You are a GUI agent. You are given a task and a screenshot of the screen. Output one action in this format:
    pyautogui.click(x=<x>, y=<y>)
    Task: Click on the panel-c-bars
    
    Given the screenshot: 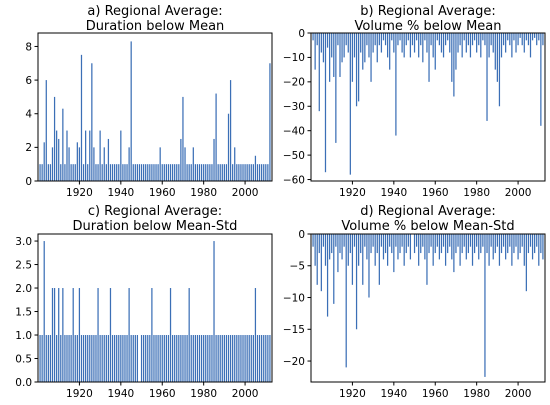 What is the action you would take?
    pyautogui.click(x=155, y=311)
    